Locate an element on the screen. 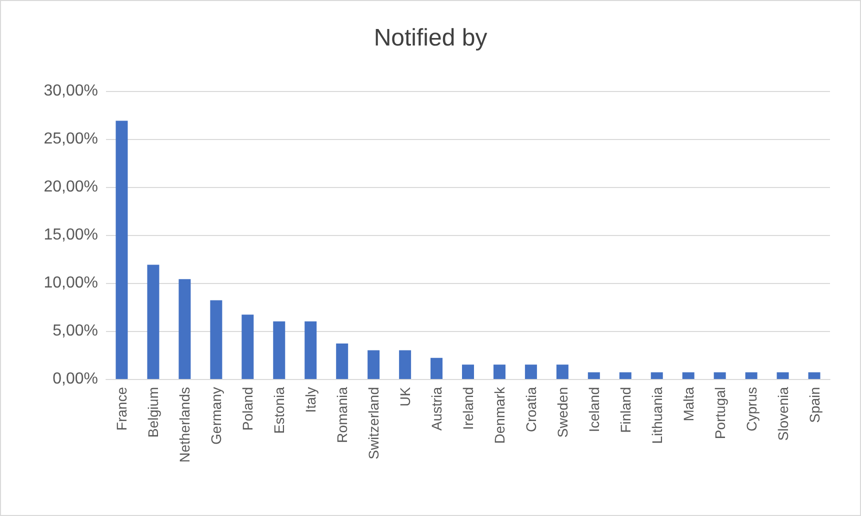 This screenshot has width=861, height=516. x-tick-label: Iceland is located at coordinates (594, 409).